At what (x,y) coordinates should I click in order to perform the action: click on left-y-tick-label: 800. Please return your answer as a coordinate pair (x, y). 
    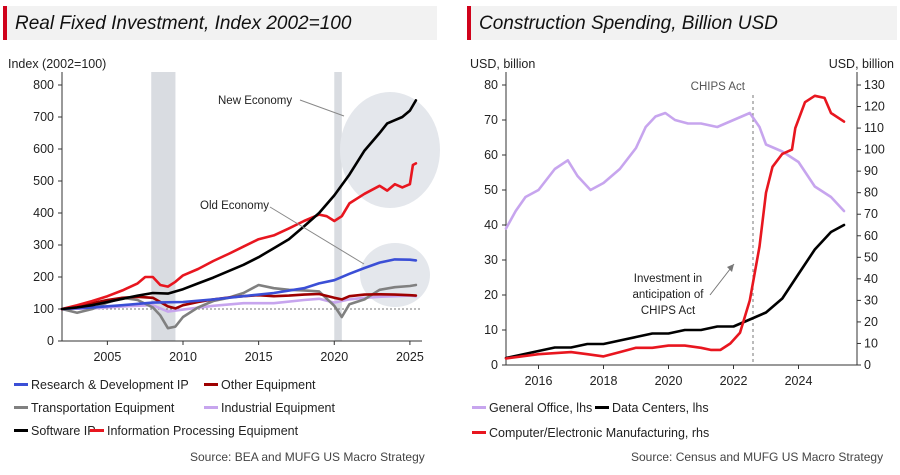
    Looking at the image, I should click on (43, 85).